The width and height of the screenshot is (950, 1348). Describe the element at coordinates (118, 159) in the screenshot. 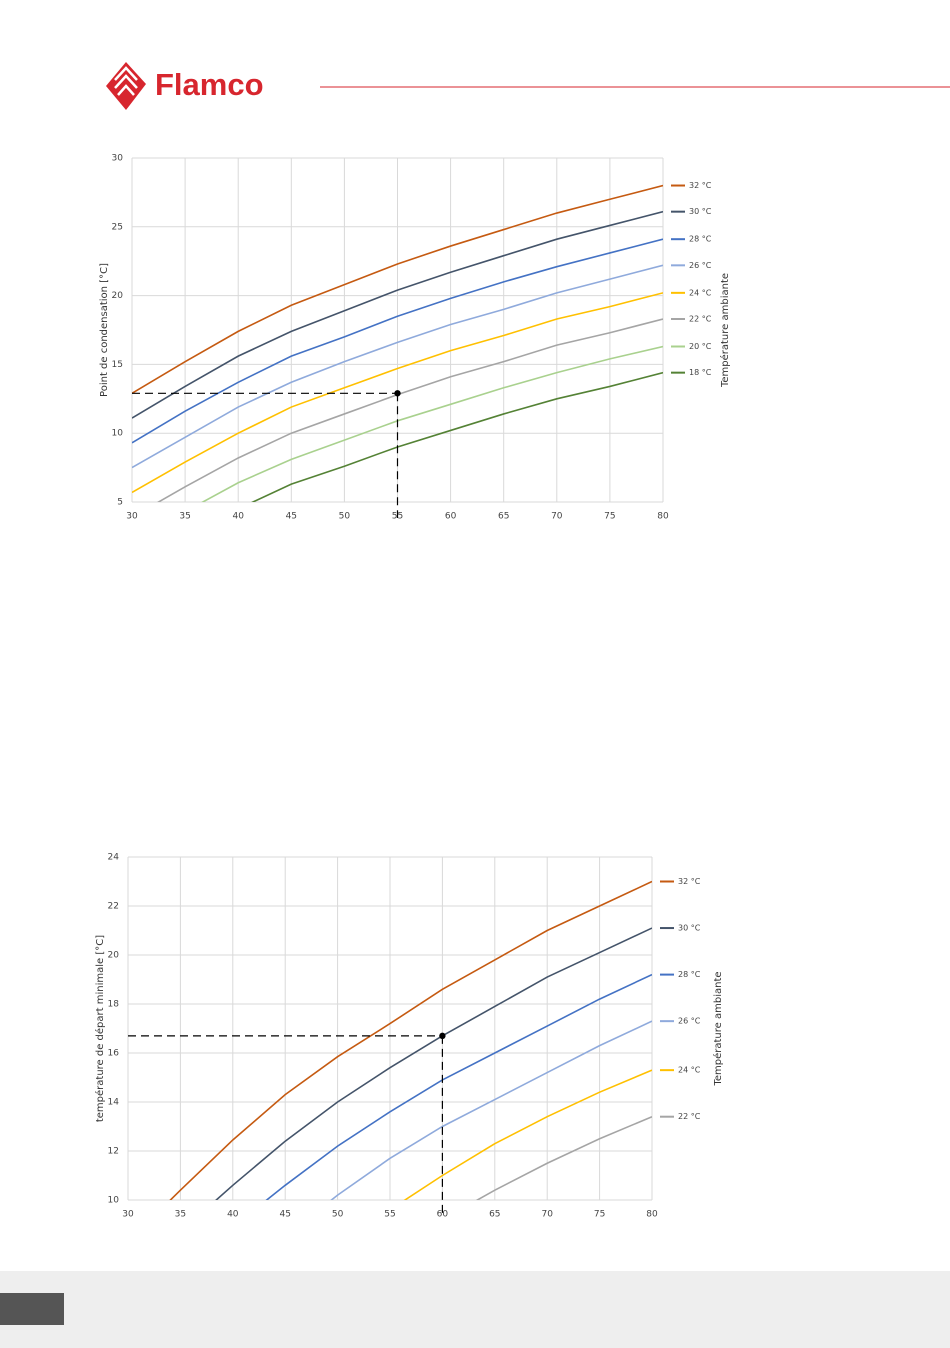

I see `y-tick-label: 30` at that location.